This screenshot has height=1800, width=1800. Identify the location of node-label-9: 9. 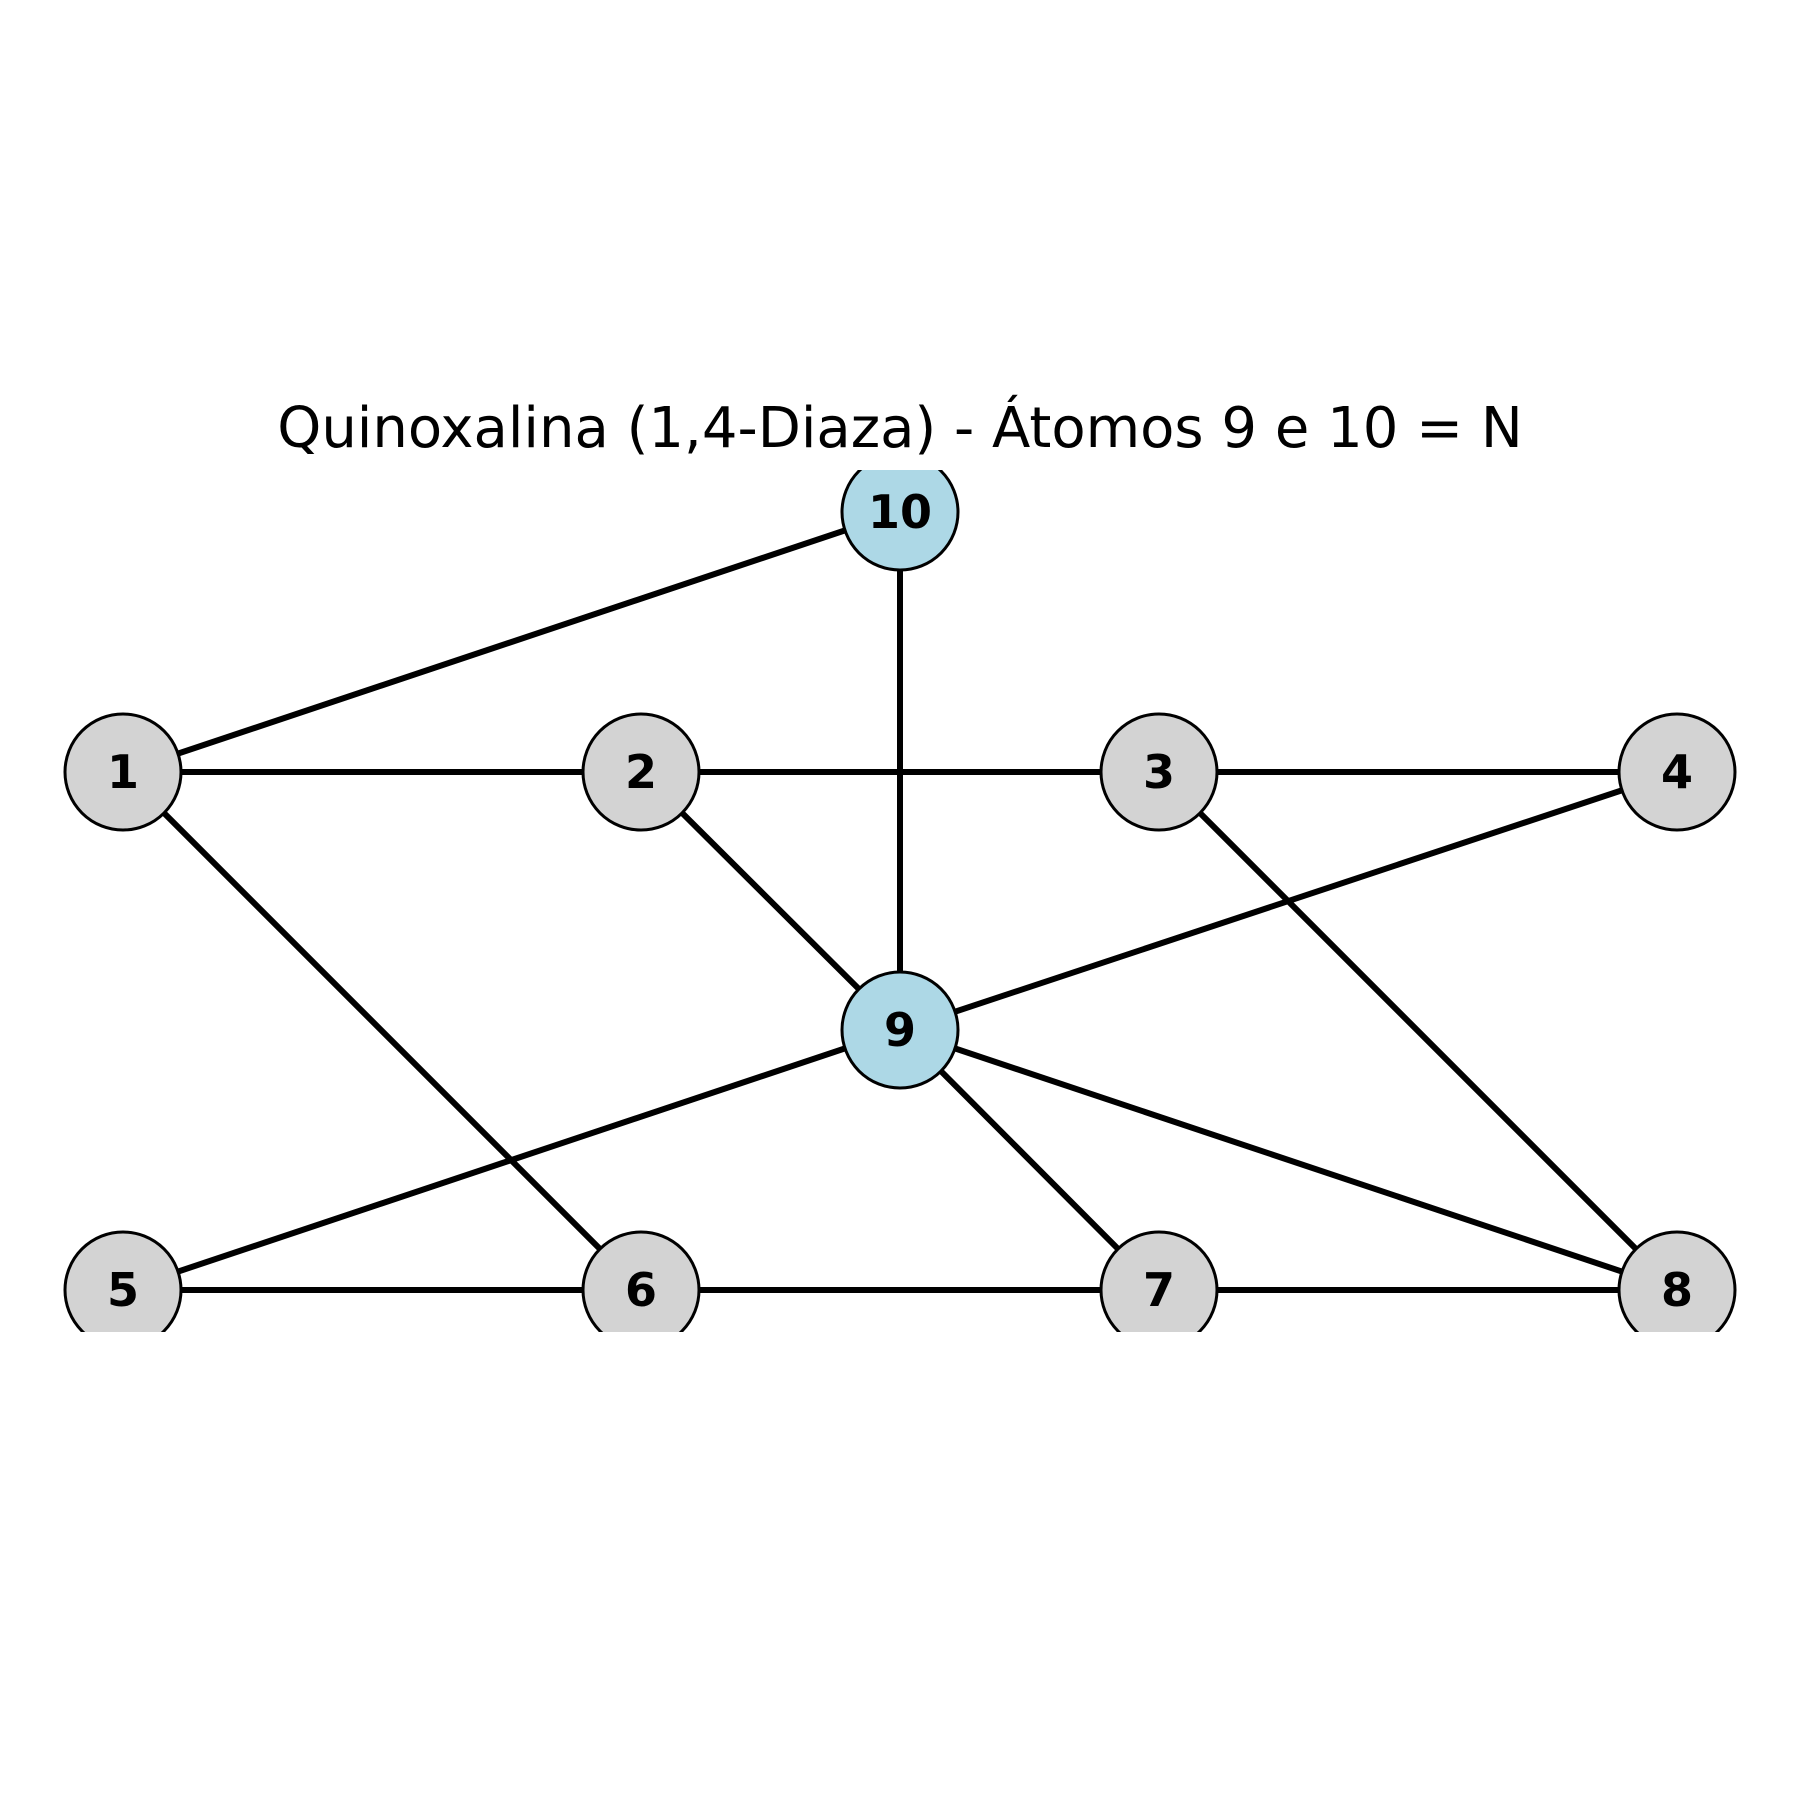
(900, 1030).